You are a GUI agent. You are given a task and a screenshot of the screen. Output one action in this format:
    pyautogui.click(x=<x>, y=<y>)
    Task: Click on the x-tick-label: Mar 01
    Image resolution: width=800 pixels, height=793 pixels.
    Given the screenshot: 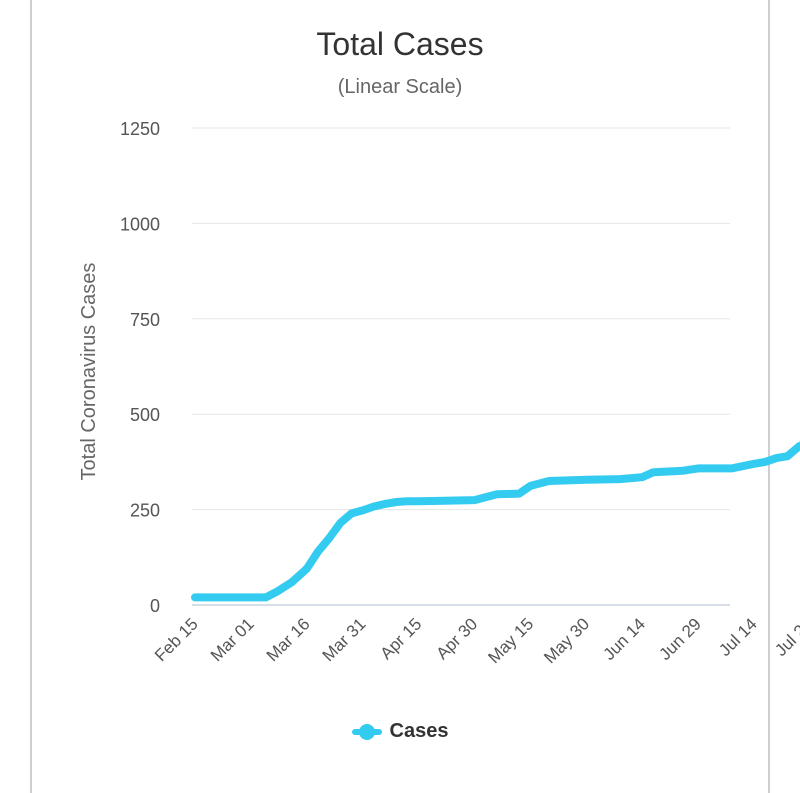 What is the action you would take?
    pyautogui.click(x=232, y=639)
    